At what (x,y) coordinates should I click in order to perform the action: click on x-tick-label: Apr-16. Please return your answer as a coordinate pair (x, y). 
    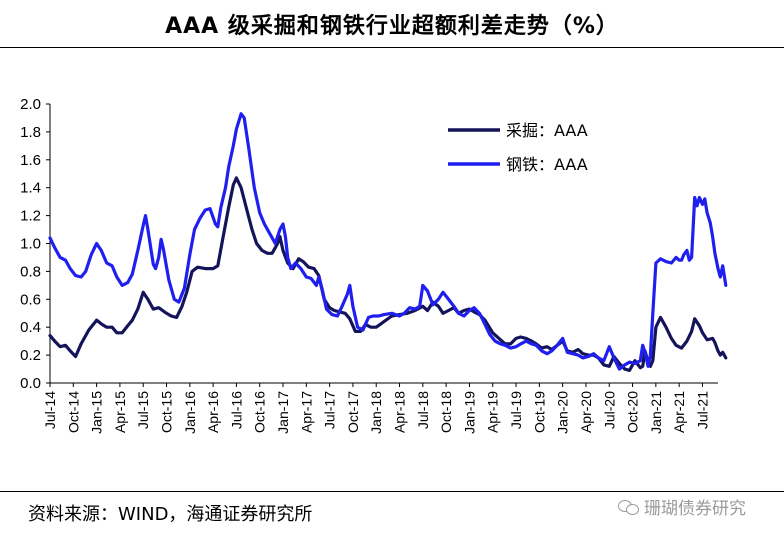
    Looking at the image, I should click on (213, 412).